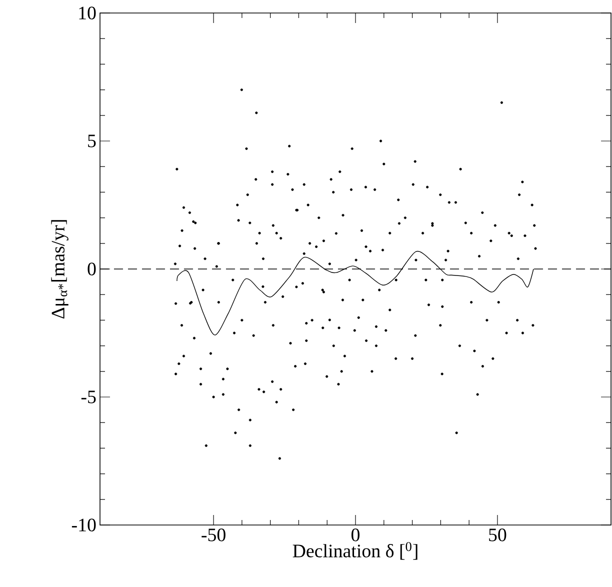 The height and width of the screenshot is (587, 612). Describe the element at coordinates (355, 551) in the screenshot. I see `x-axis-title: Declination δ [$^{0}$]` at that location.